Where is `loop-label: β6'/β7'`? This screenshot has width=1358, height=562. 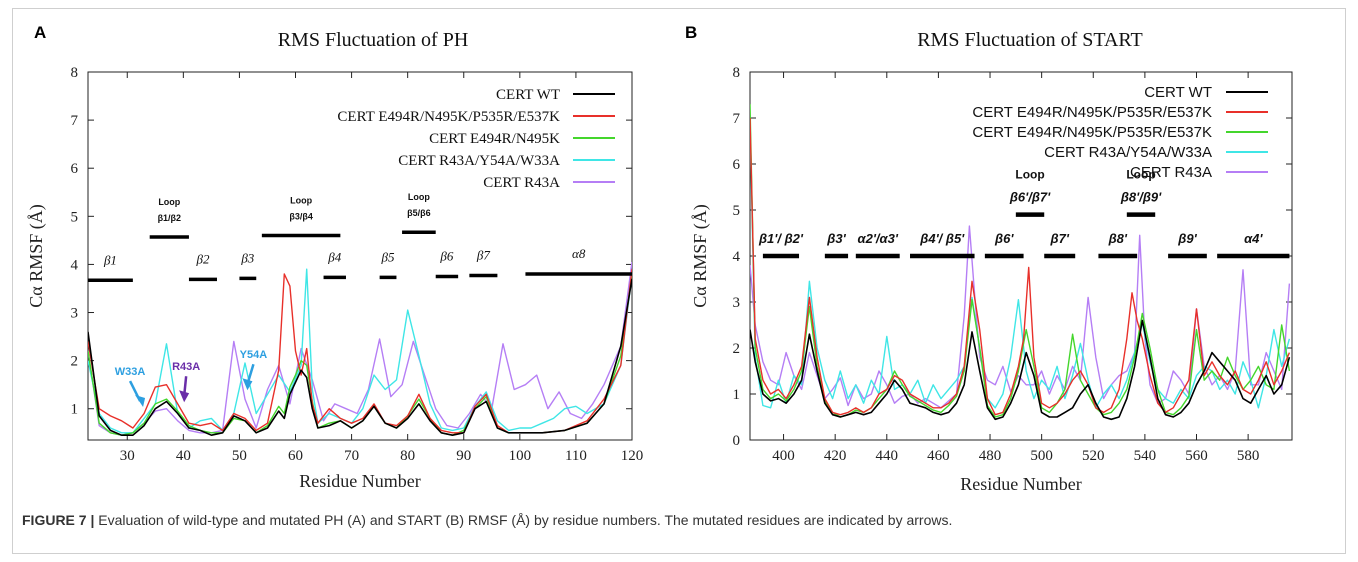
loop-label: β6'/β7' is located at coordinates (1030, 197).